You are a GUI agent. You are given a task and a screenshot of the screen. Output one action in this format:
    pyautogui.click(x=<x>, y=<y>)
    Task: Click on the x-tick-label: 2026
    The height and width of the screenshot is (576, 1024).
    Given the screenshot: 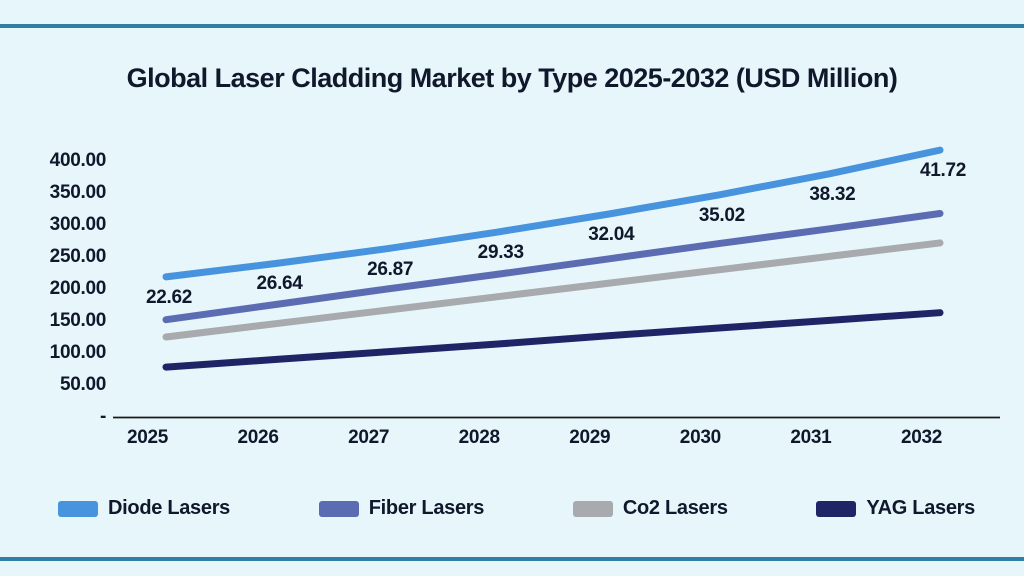 What is the action you would take?
    pyautogui.click(x=258, y=437)
    